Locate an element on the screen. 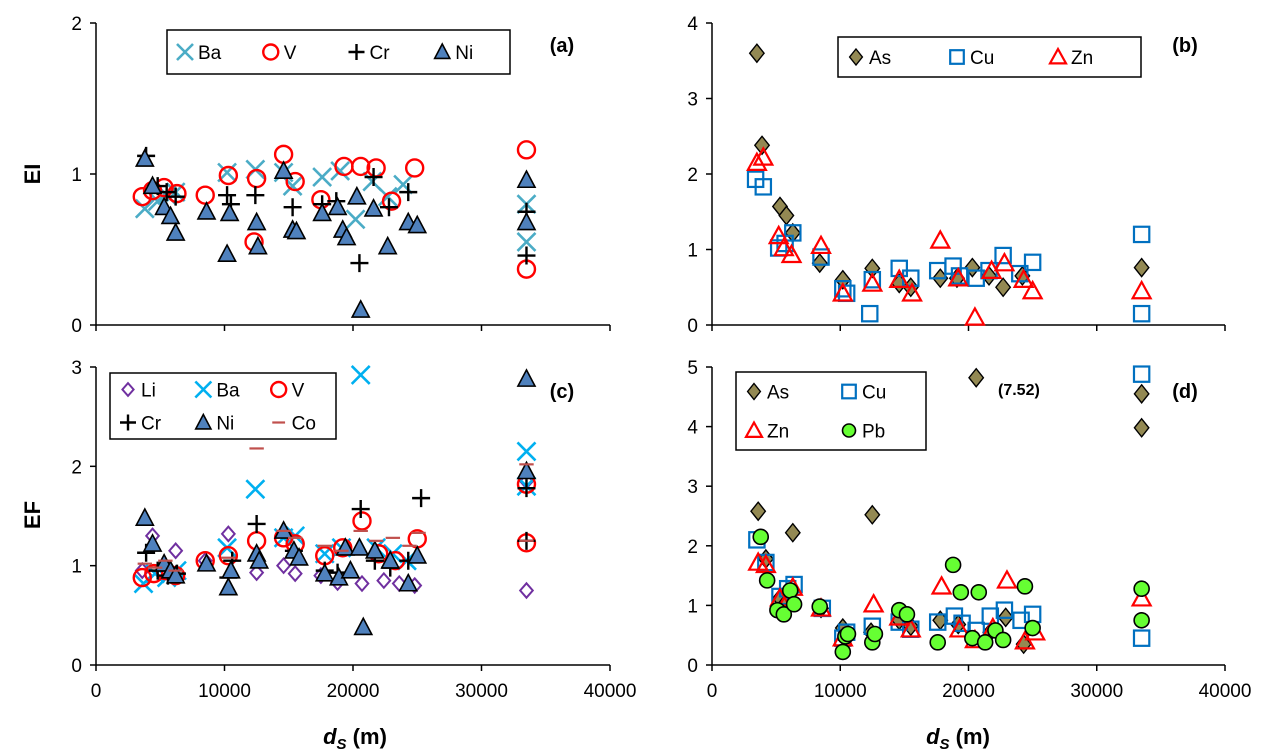 Image resolution: width=1280 pixels, height=755 pixels. legend-marker-v is located at coordinates (278, 389).